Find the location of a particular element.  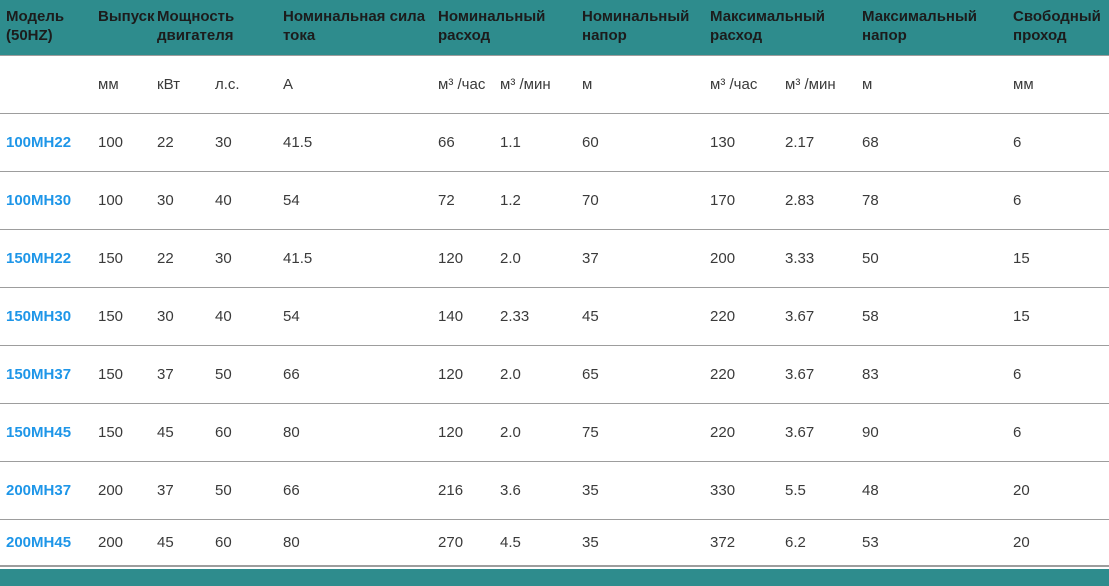

model-link: 100MH30 is located at coordinates (49, 200).